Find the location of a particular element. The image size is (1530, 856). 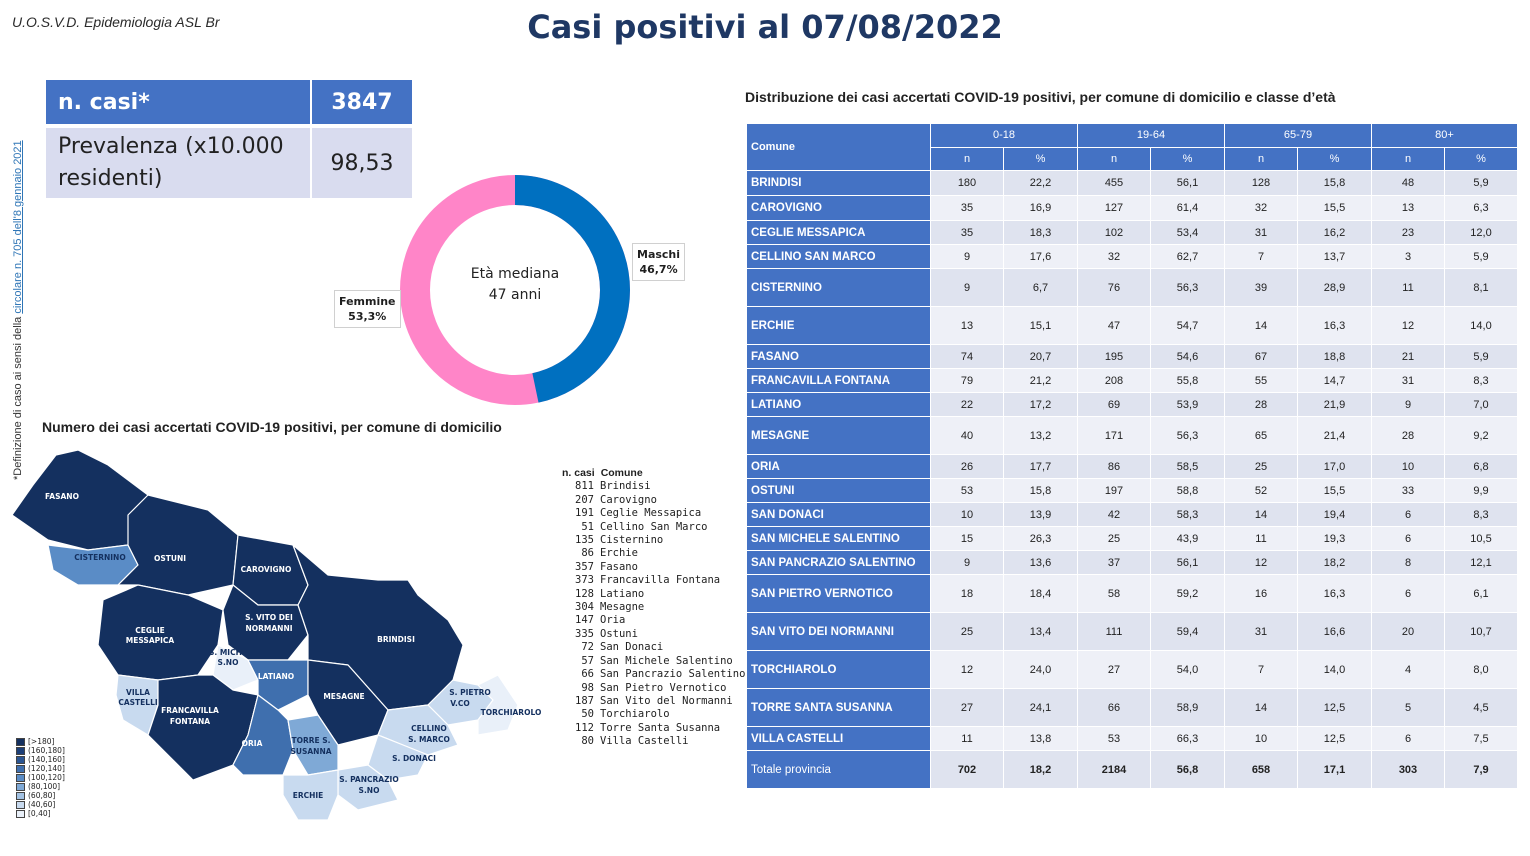

percent-cell: 24,0 is located at coordinates (1040, 669).